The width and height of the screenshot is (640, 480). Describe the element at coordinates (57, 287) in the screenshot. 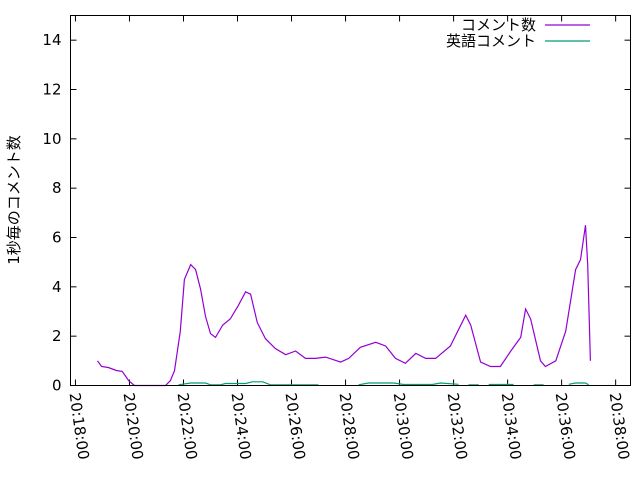

I see `y-tick-label: 4` at that location.